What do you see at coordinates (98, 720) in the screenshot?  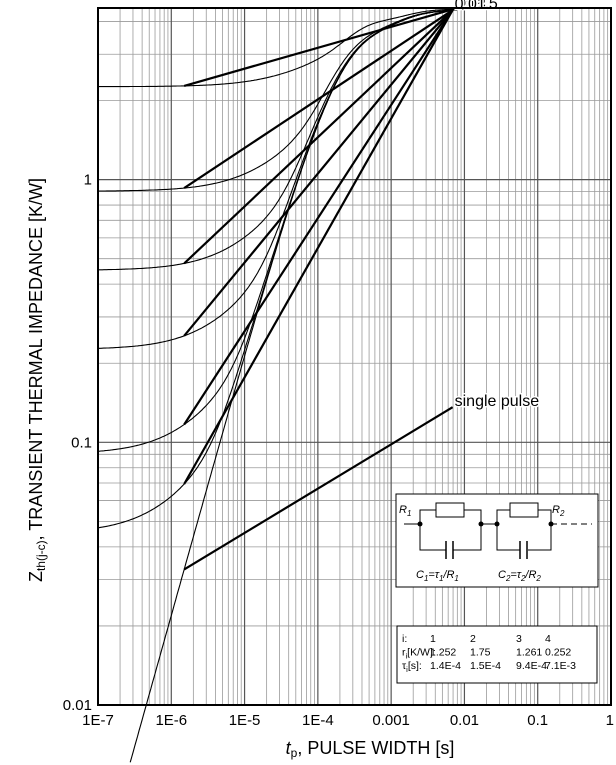 I see `x-tick-label: 1E-7` at bounding box center [98, 720].